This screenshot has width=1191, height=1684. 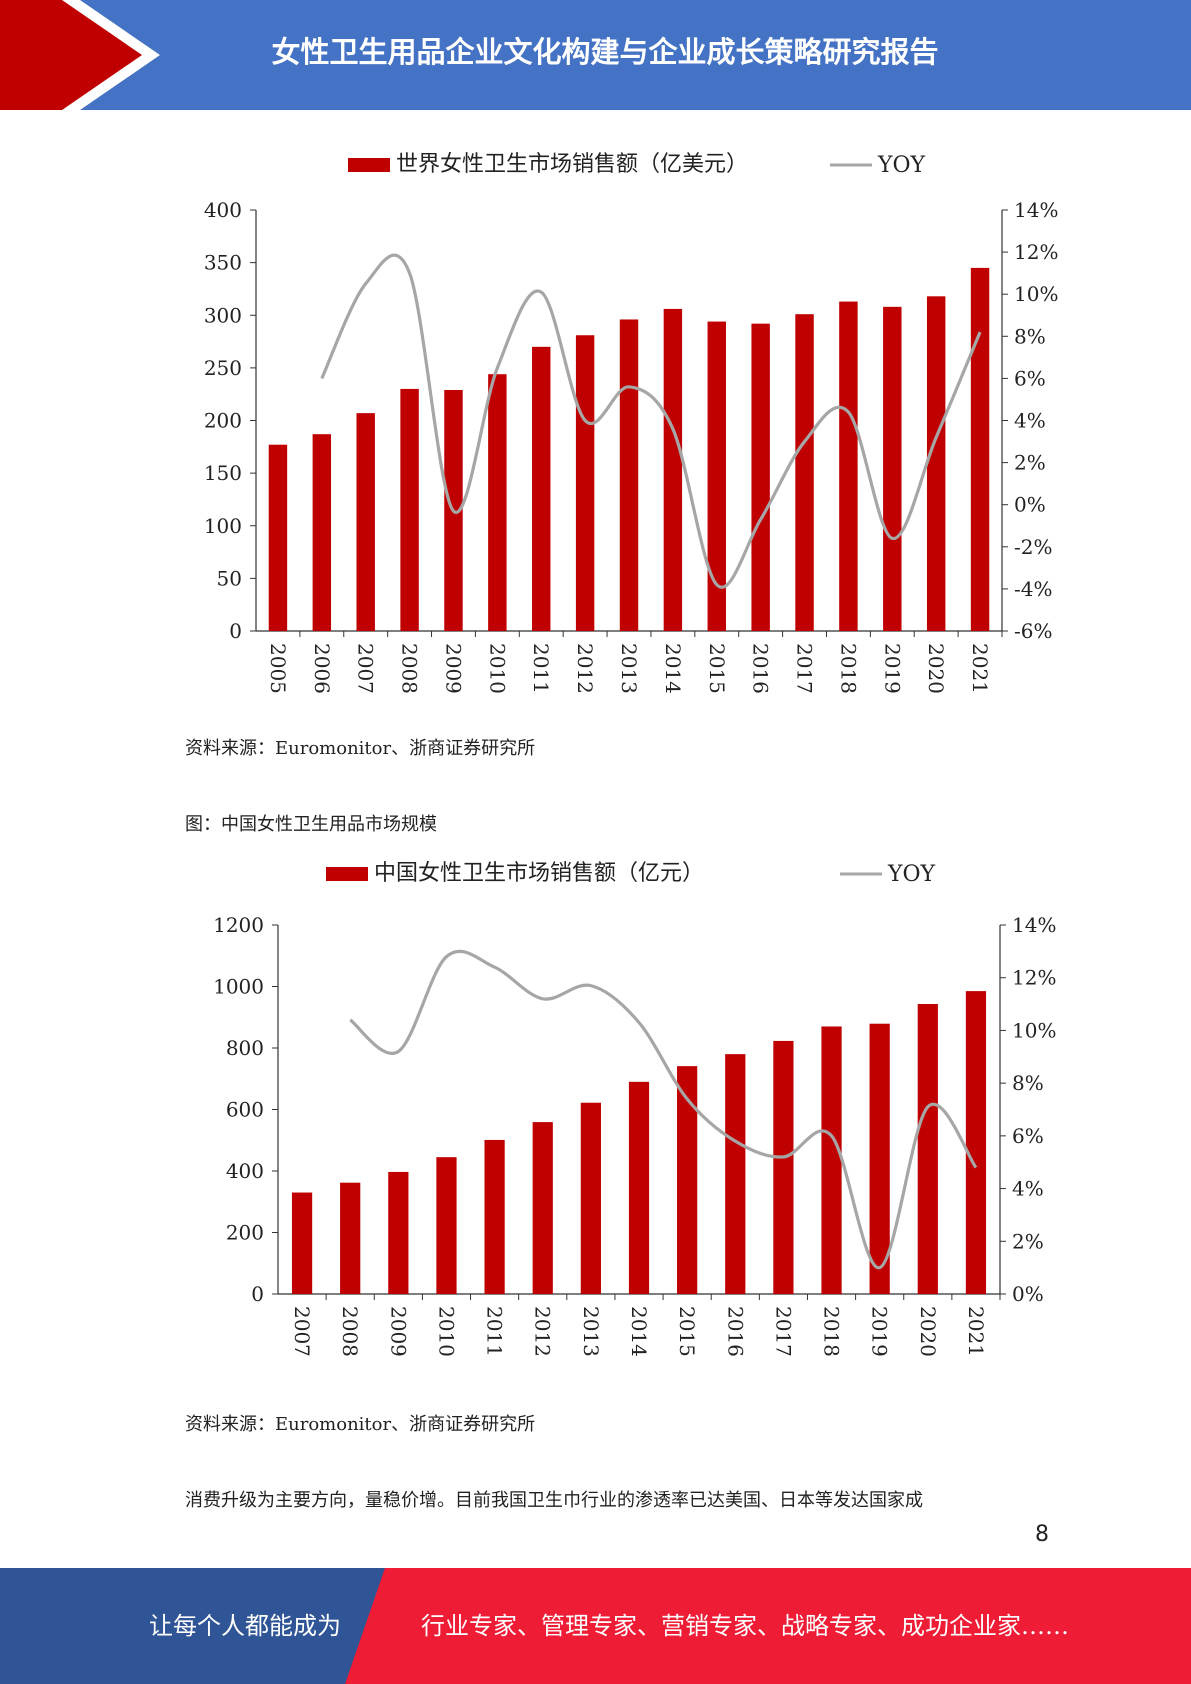 What do you see at coordinates (360, 1424) in the screenshot?
I see `chart-2-source: 资料来源：Euromonitor、浙商证券研究所` at bounding box center [360, 1424].